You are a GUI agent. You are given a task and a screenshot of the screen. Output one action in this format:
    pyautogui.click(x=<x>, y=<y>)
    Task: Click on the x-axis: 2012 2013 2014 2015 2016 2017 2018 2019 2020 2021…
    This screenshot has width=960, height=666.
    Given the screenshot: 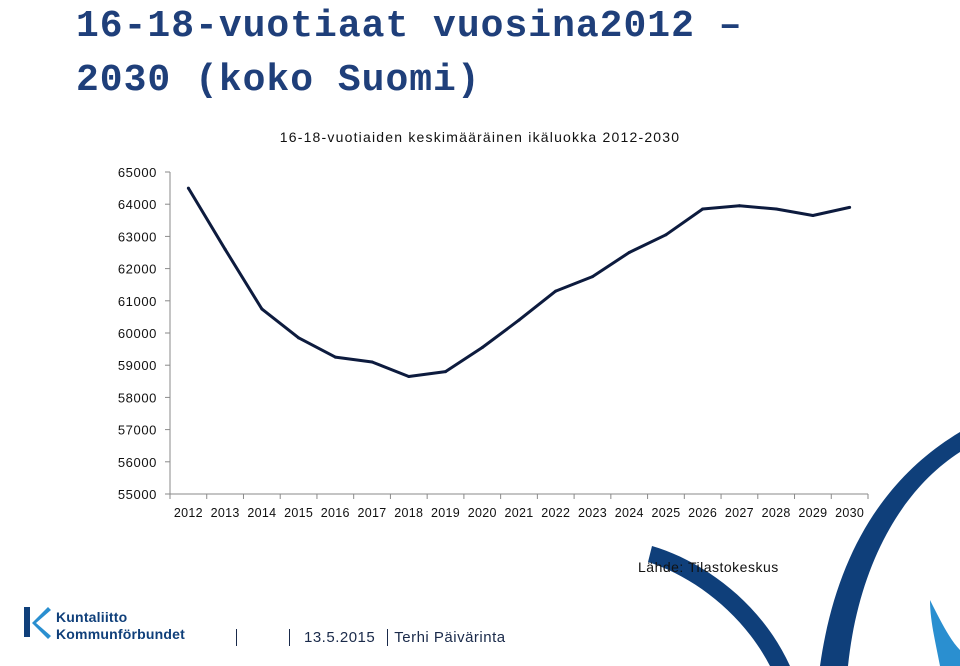 What is the action you would take?
    pyautogui.click(x=519, y=506)
    